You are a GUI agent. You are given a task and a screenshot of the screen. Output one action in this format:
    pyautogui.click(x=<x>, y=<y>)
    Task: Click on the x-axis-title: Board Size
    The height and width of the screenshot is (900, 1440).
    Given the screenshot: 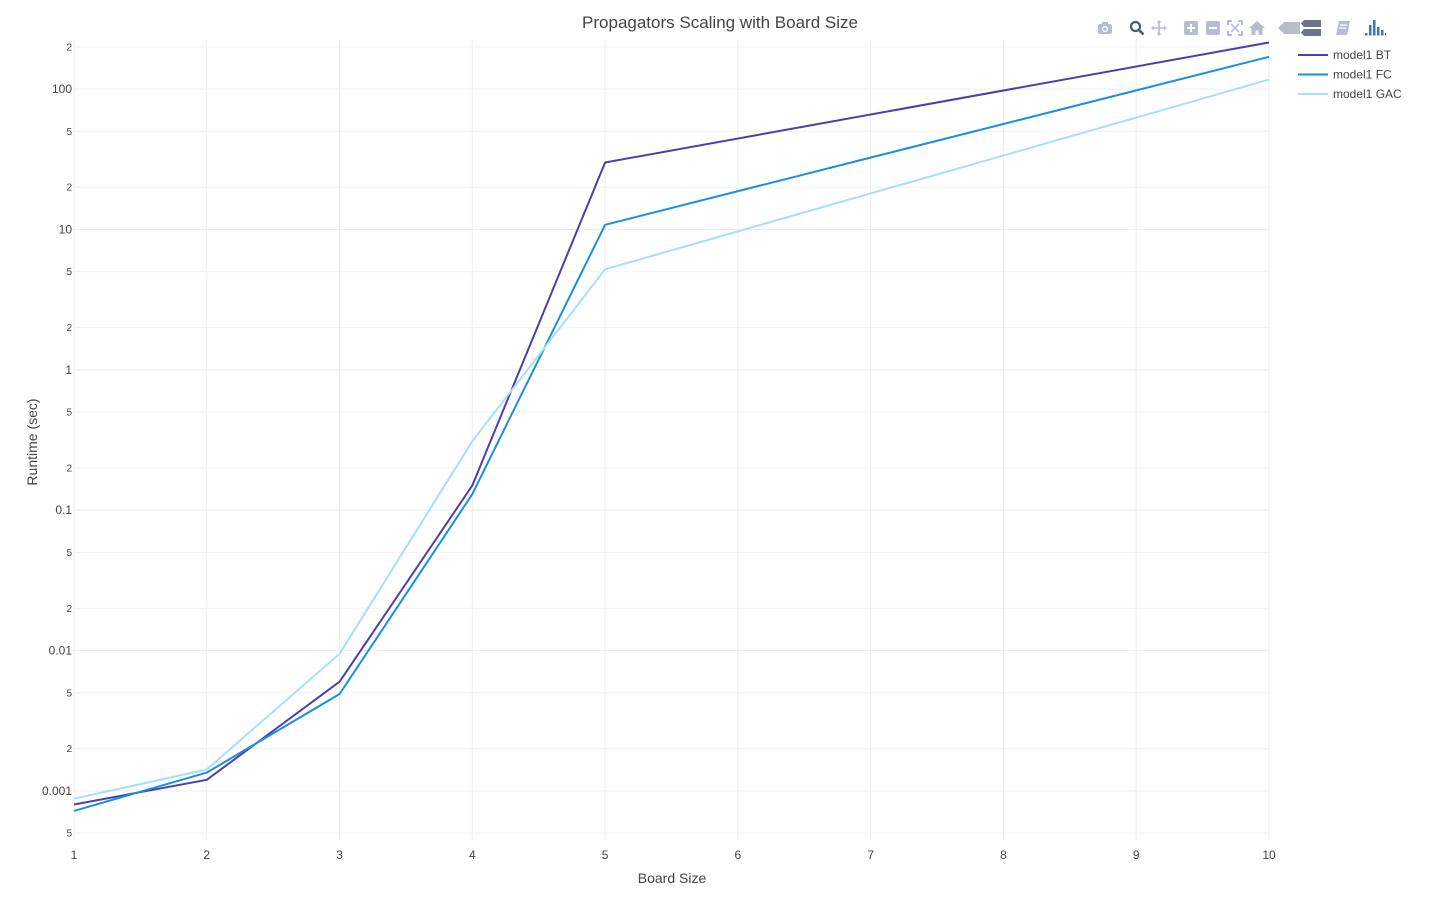 What is the action you would take?
    pyautogui.click(x=672, y=878)
    